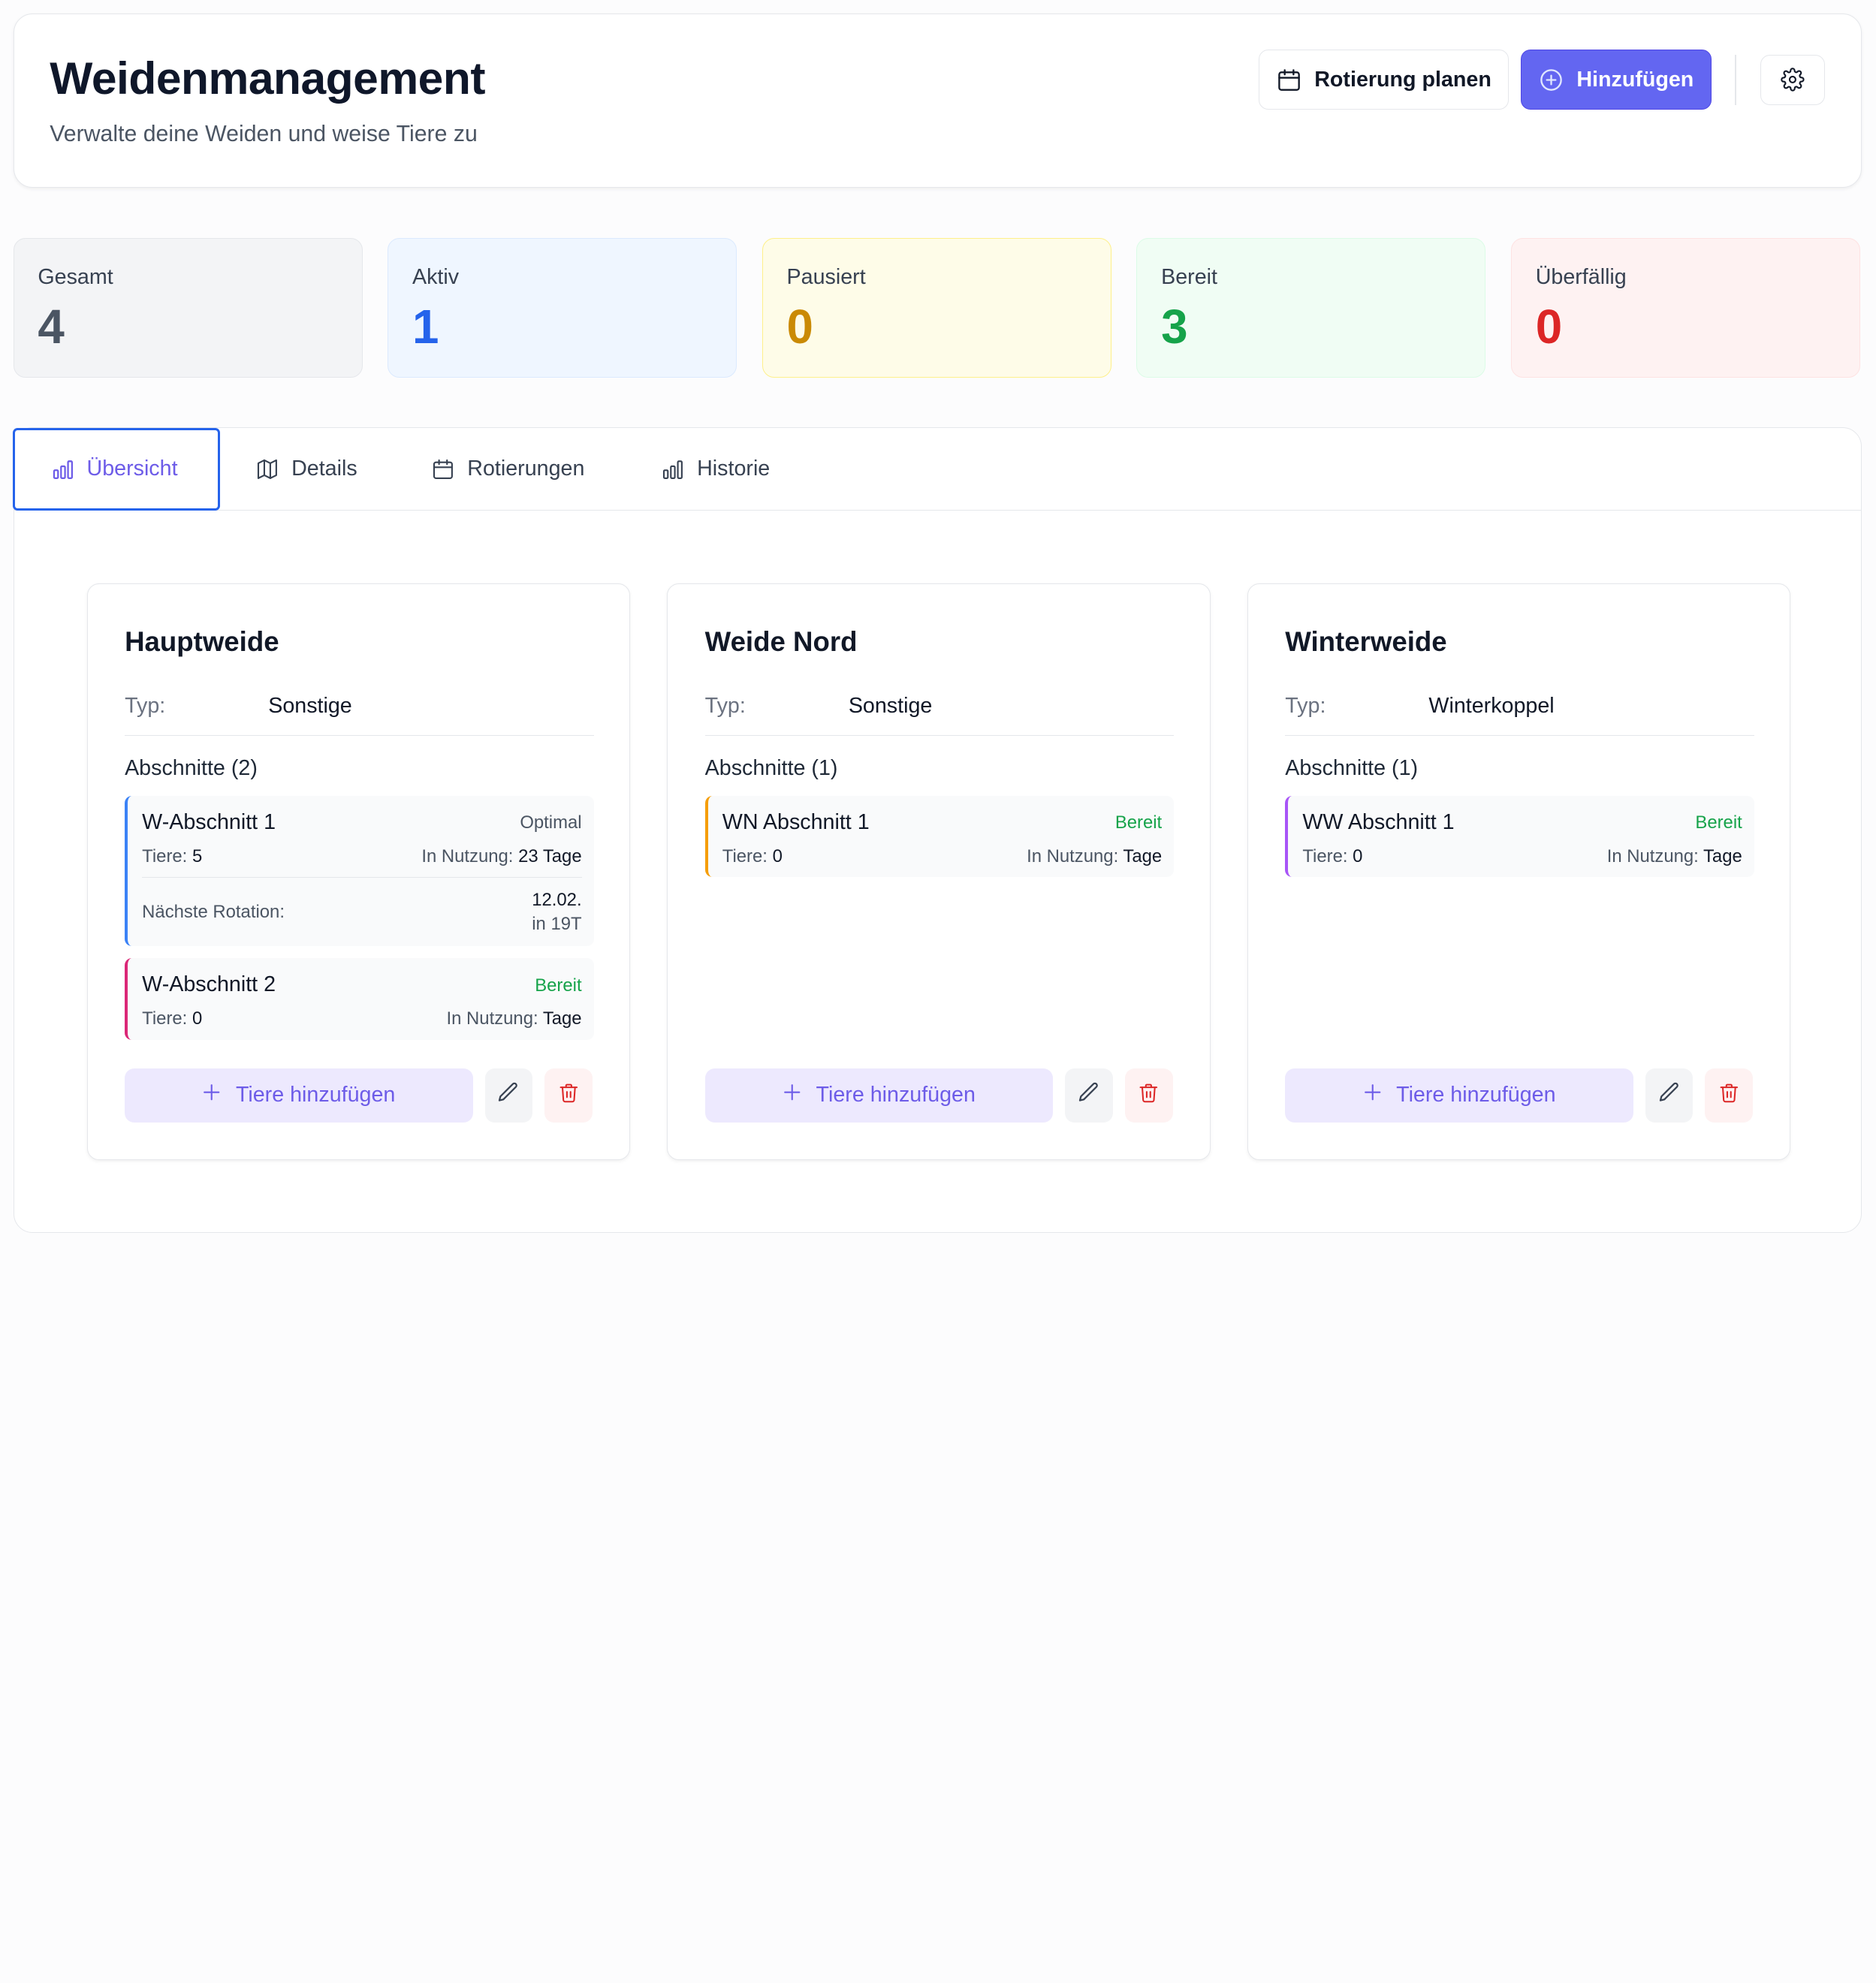  Describe the element at coordinates (551, 822) in the screenshot. I see `section-status: Optimal` at that location.